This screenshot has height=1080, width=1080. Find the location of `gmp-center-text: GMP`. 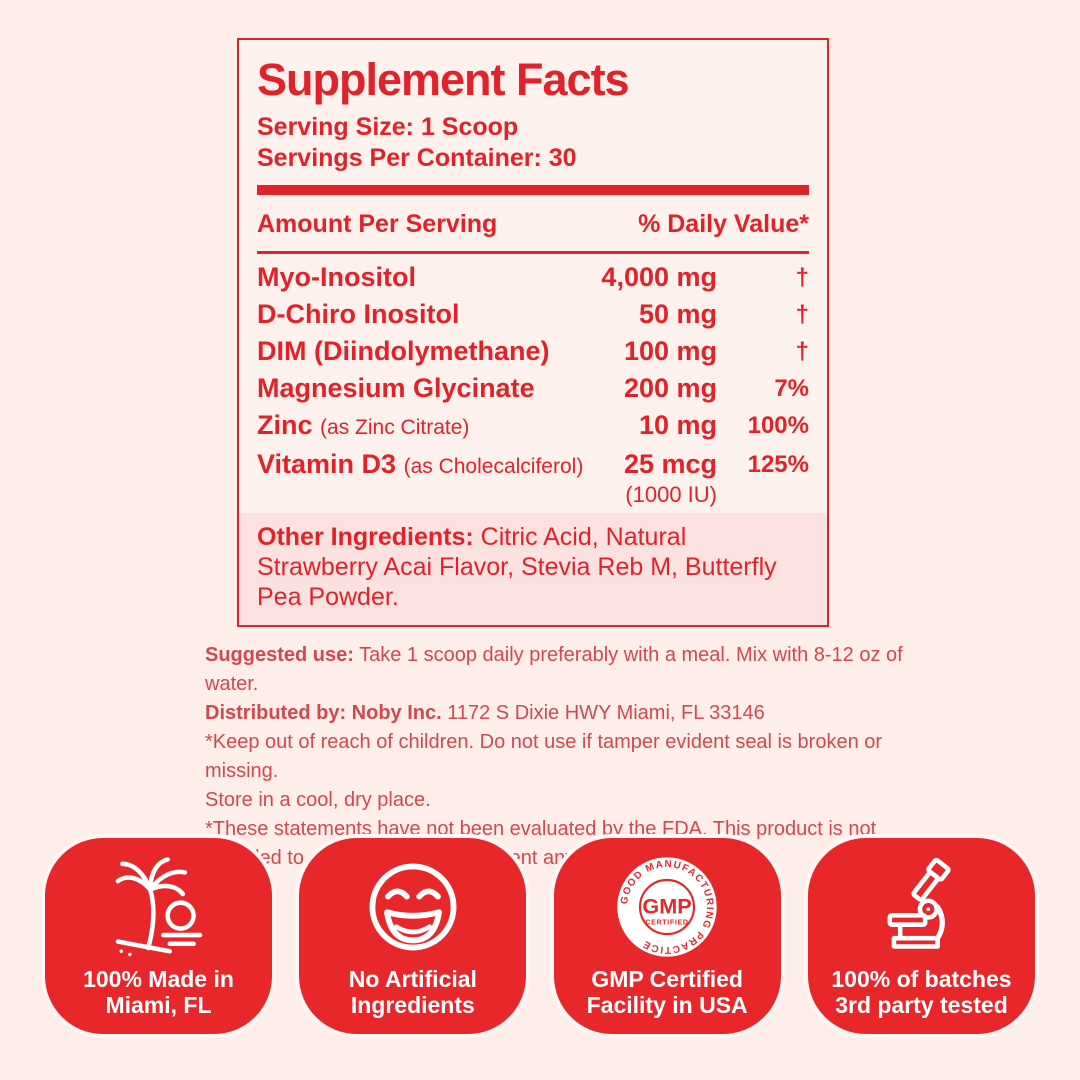

gmp-center-text: GMP is located at coordinates (667, 905).